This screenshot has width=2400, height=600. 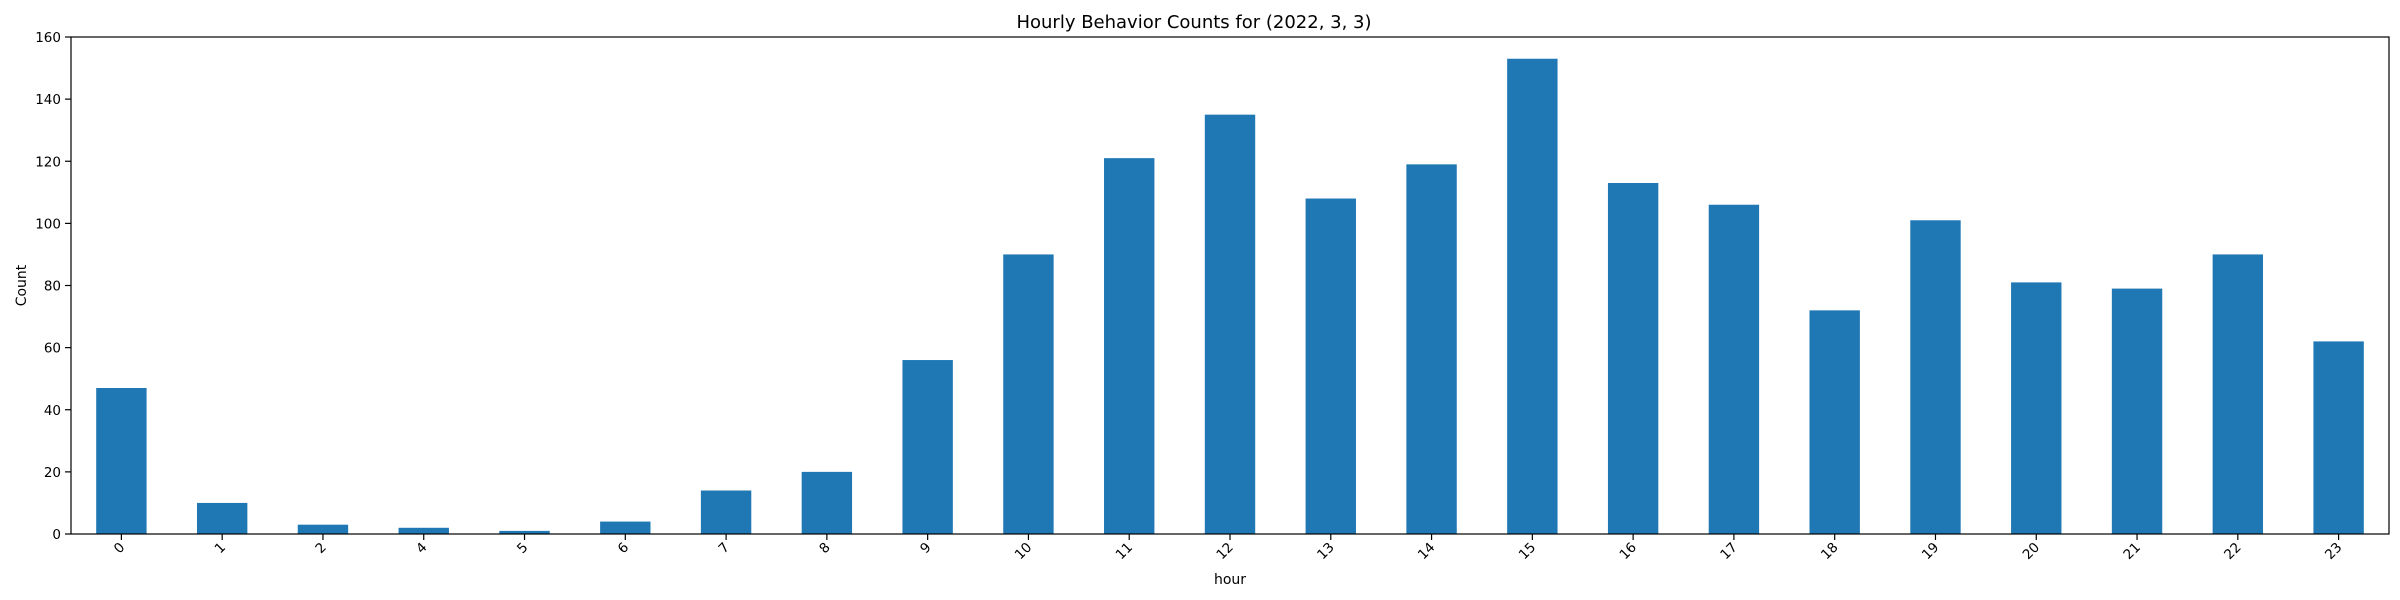 I want to click on x-axis-ticks: 0 1 2 4 5 6 7 8 9 10 11 12 13 14 15 16 17 18 19 20 21 22 23, so click(x=1228, y=548).